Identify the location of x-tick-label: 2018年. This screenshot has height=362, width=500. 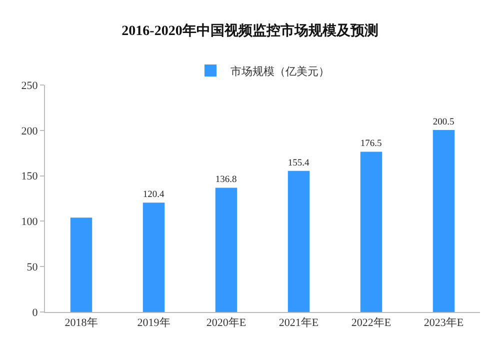
(81, 323).